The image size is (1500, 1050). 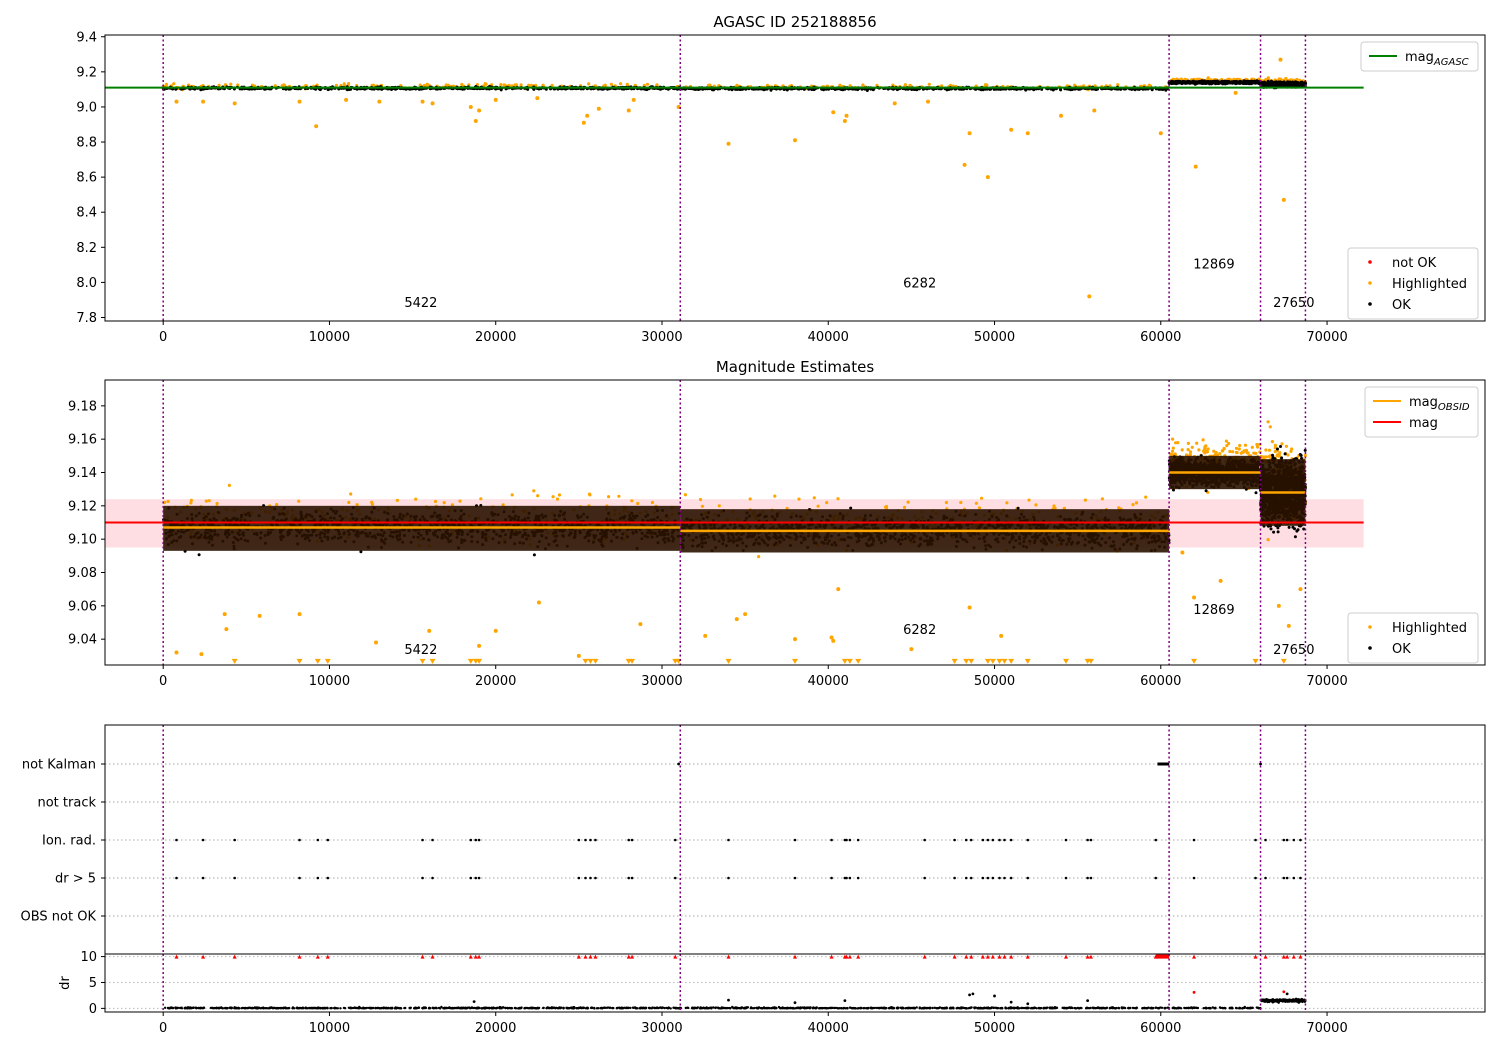 I want to click on x-tick-label: 70000, so click(x=1326, y=337).